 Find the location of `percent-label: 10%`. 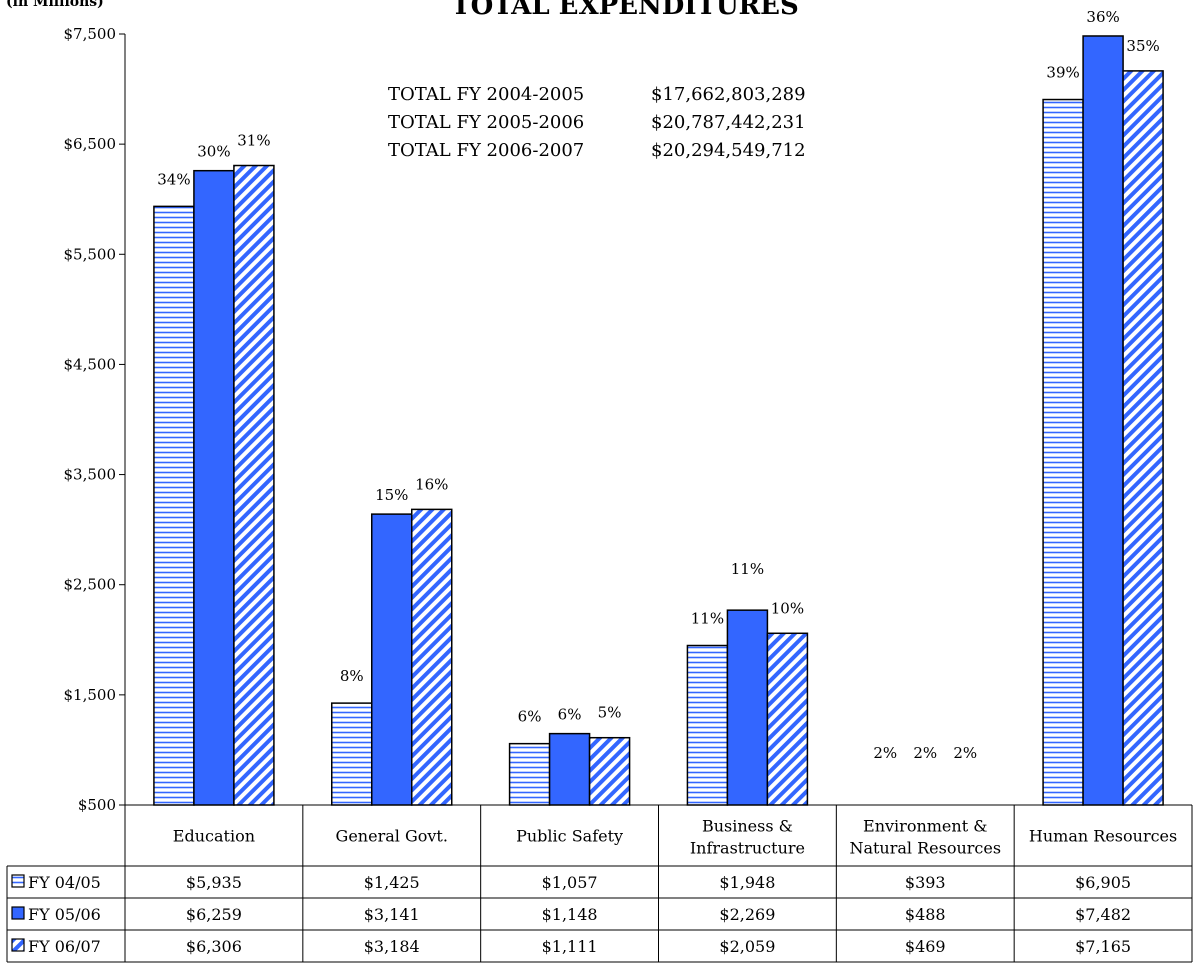

percent-label: 10% is located at coordinates (787, 608).